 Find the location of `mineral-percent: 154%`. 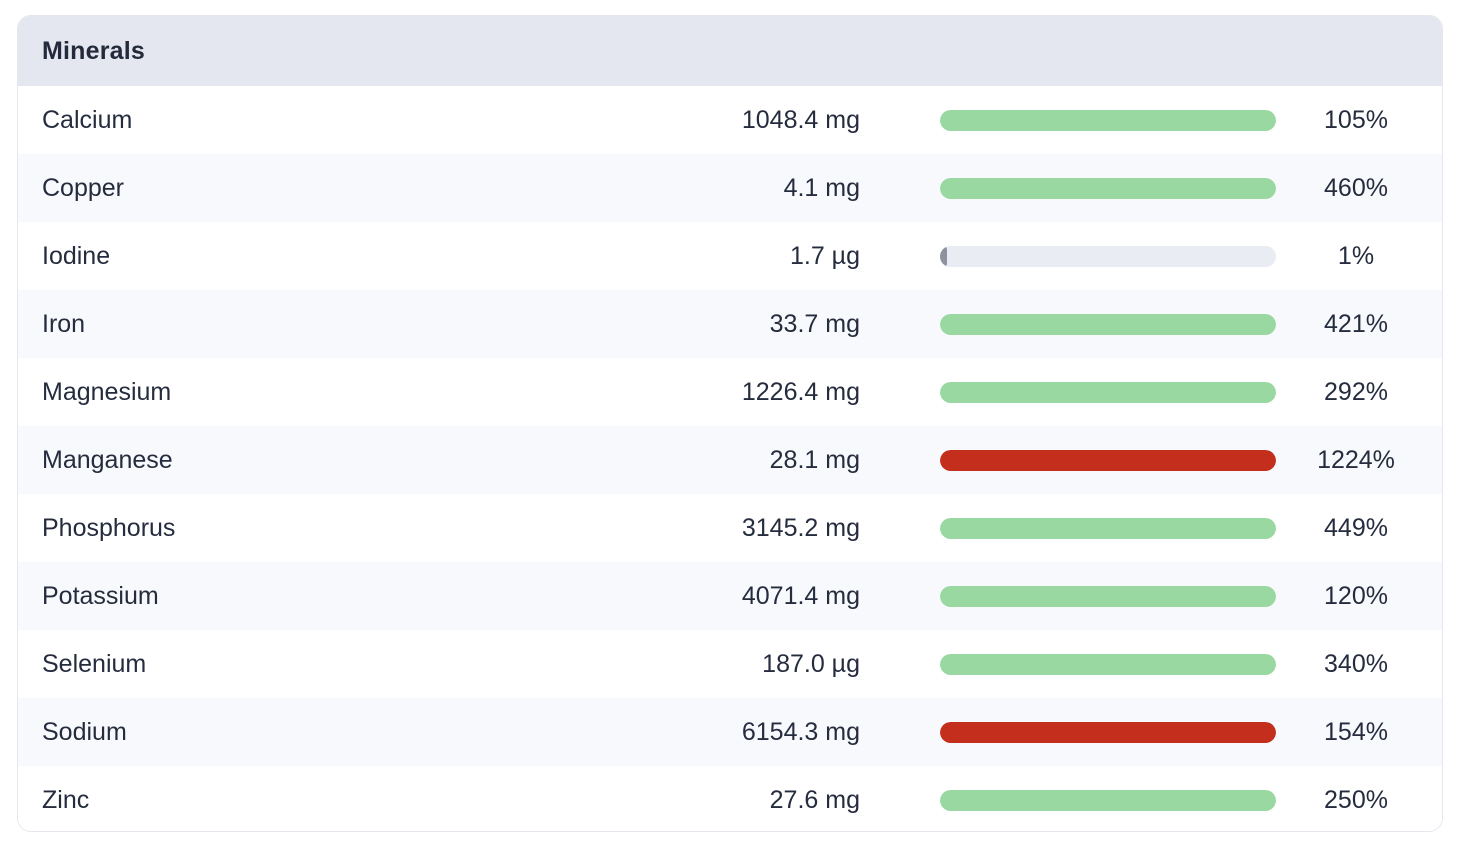

mineral-percent: 154% is located at coordinates (1356, 731).